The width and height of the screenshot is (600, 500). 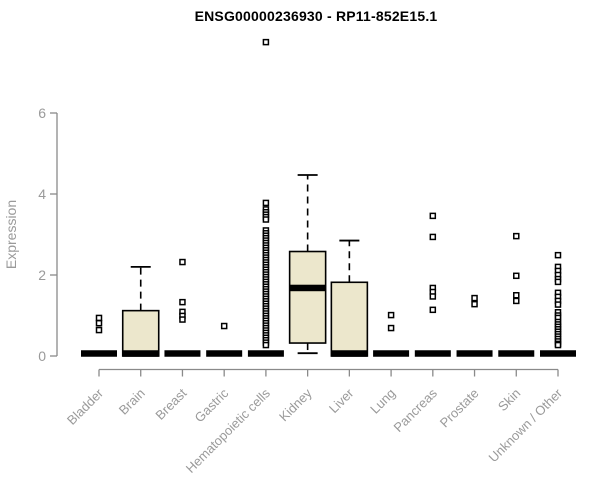 I want to click on x-tick-label: Gastric, so click(x=212, y=405).